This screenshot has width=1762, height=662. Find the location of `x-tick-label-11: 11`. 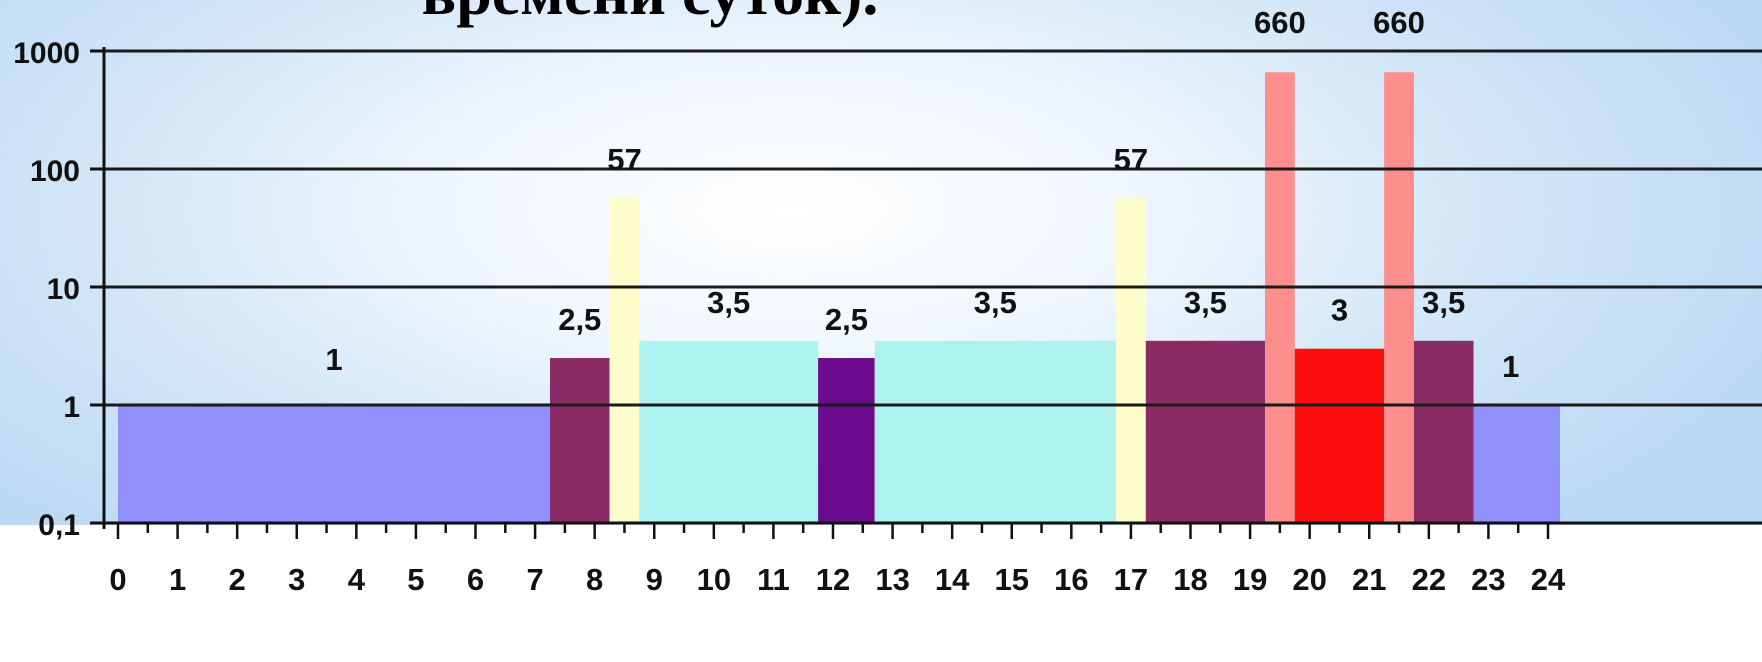

x-tick-label-11: 11 is located at coordinates (773, 579).